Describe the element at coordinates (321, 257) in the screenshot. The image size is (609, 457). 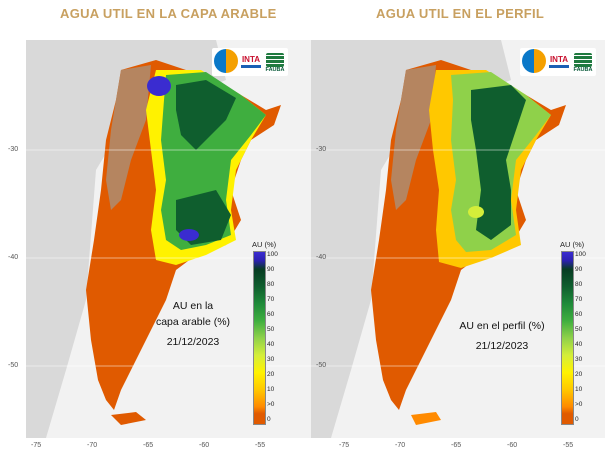
I see `y-tick-right: -40` at that location.